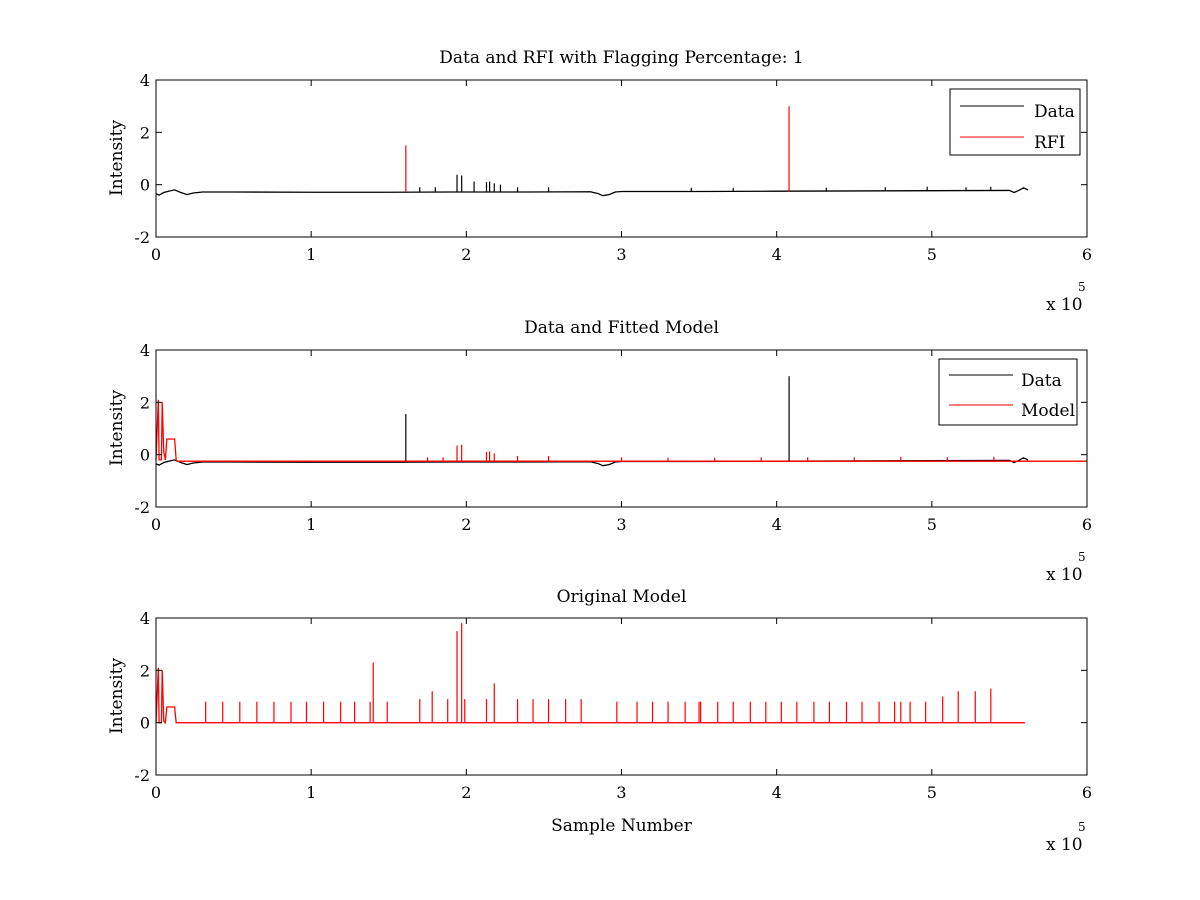  What do you see at coordinates (621, 58) in the screenshot?
I see `panel-1-title: Data and RFI with Flagging Percentage: 1` at bounding box center [621, 58].